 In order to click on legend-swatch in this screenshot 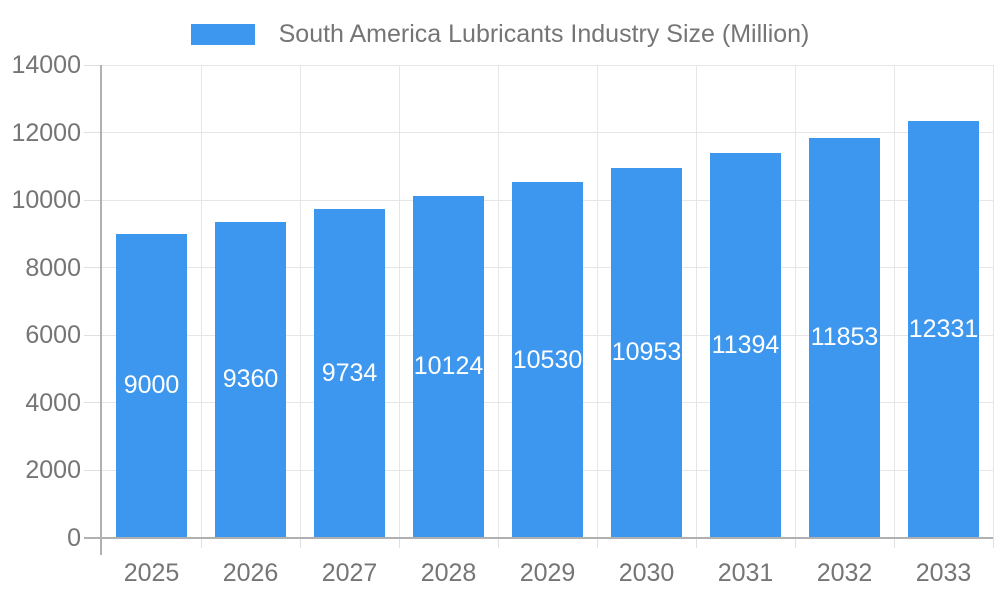, I will do `click(222, 34)`.